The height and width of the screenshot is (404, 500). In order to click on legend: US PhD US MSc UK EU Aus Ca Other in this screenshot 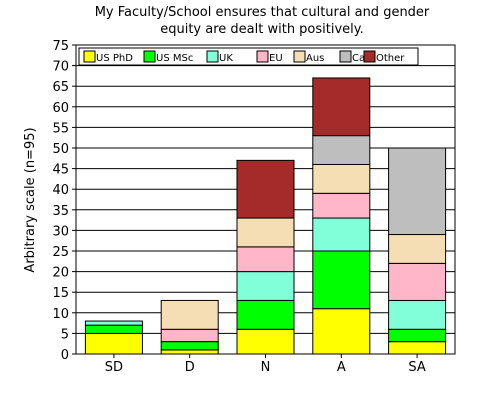, I will do `click(248, 56)`.